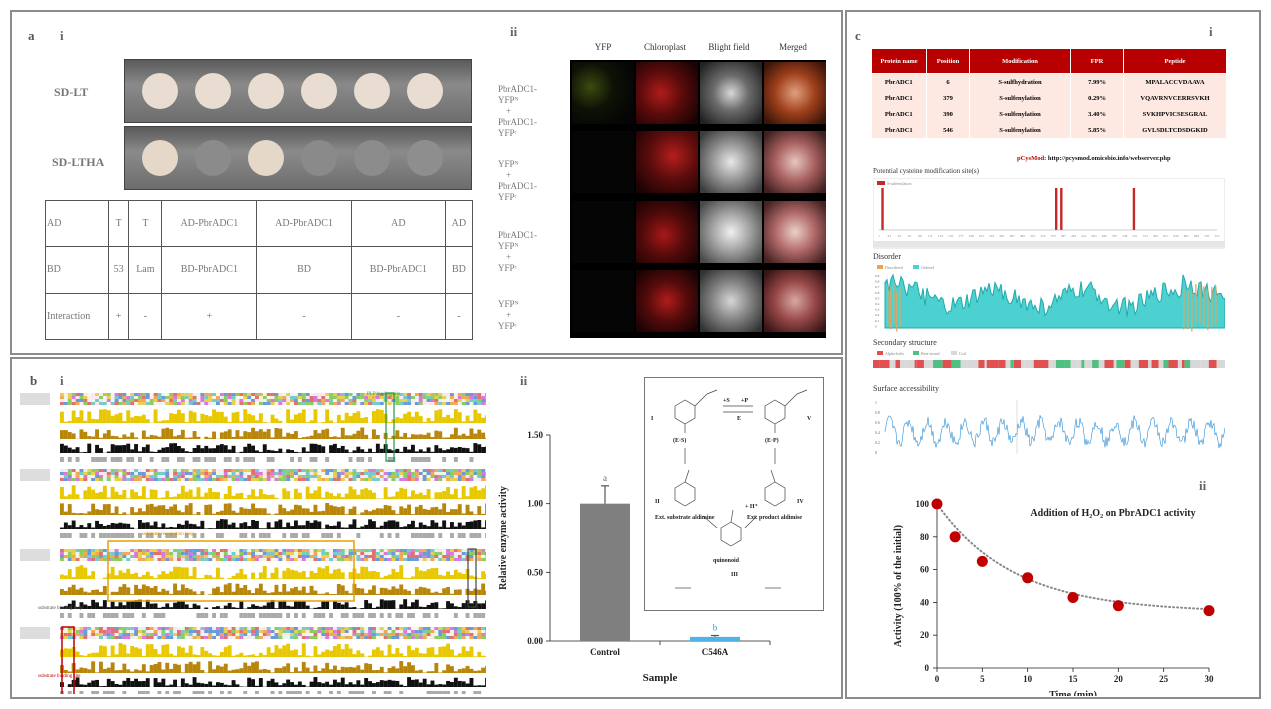 Image resolution: width=1271 pixels, height=709 pixels. Describe the element at coordinates (905, 342) in the screenshot. I see `ss-track-title: Secondary structure` at that location.